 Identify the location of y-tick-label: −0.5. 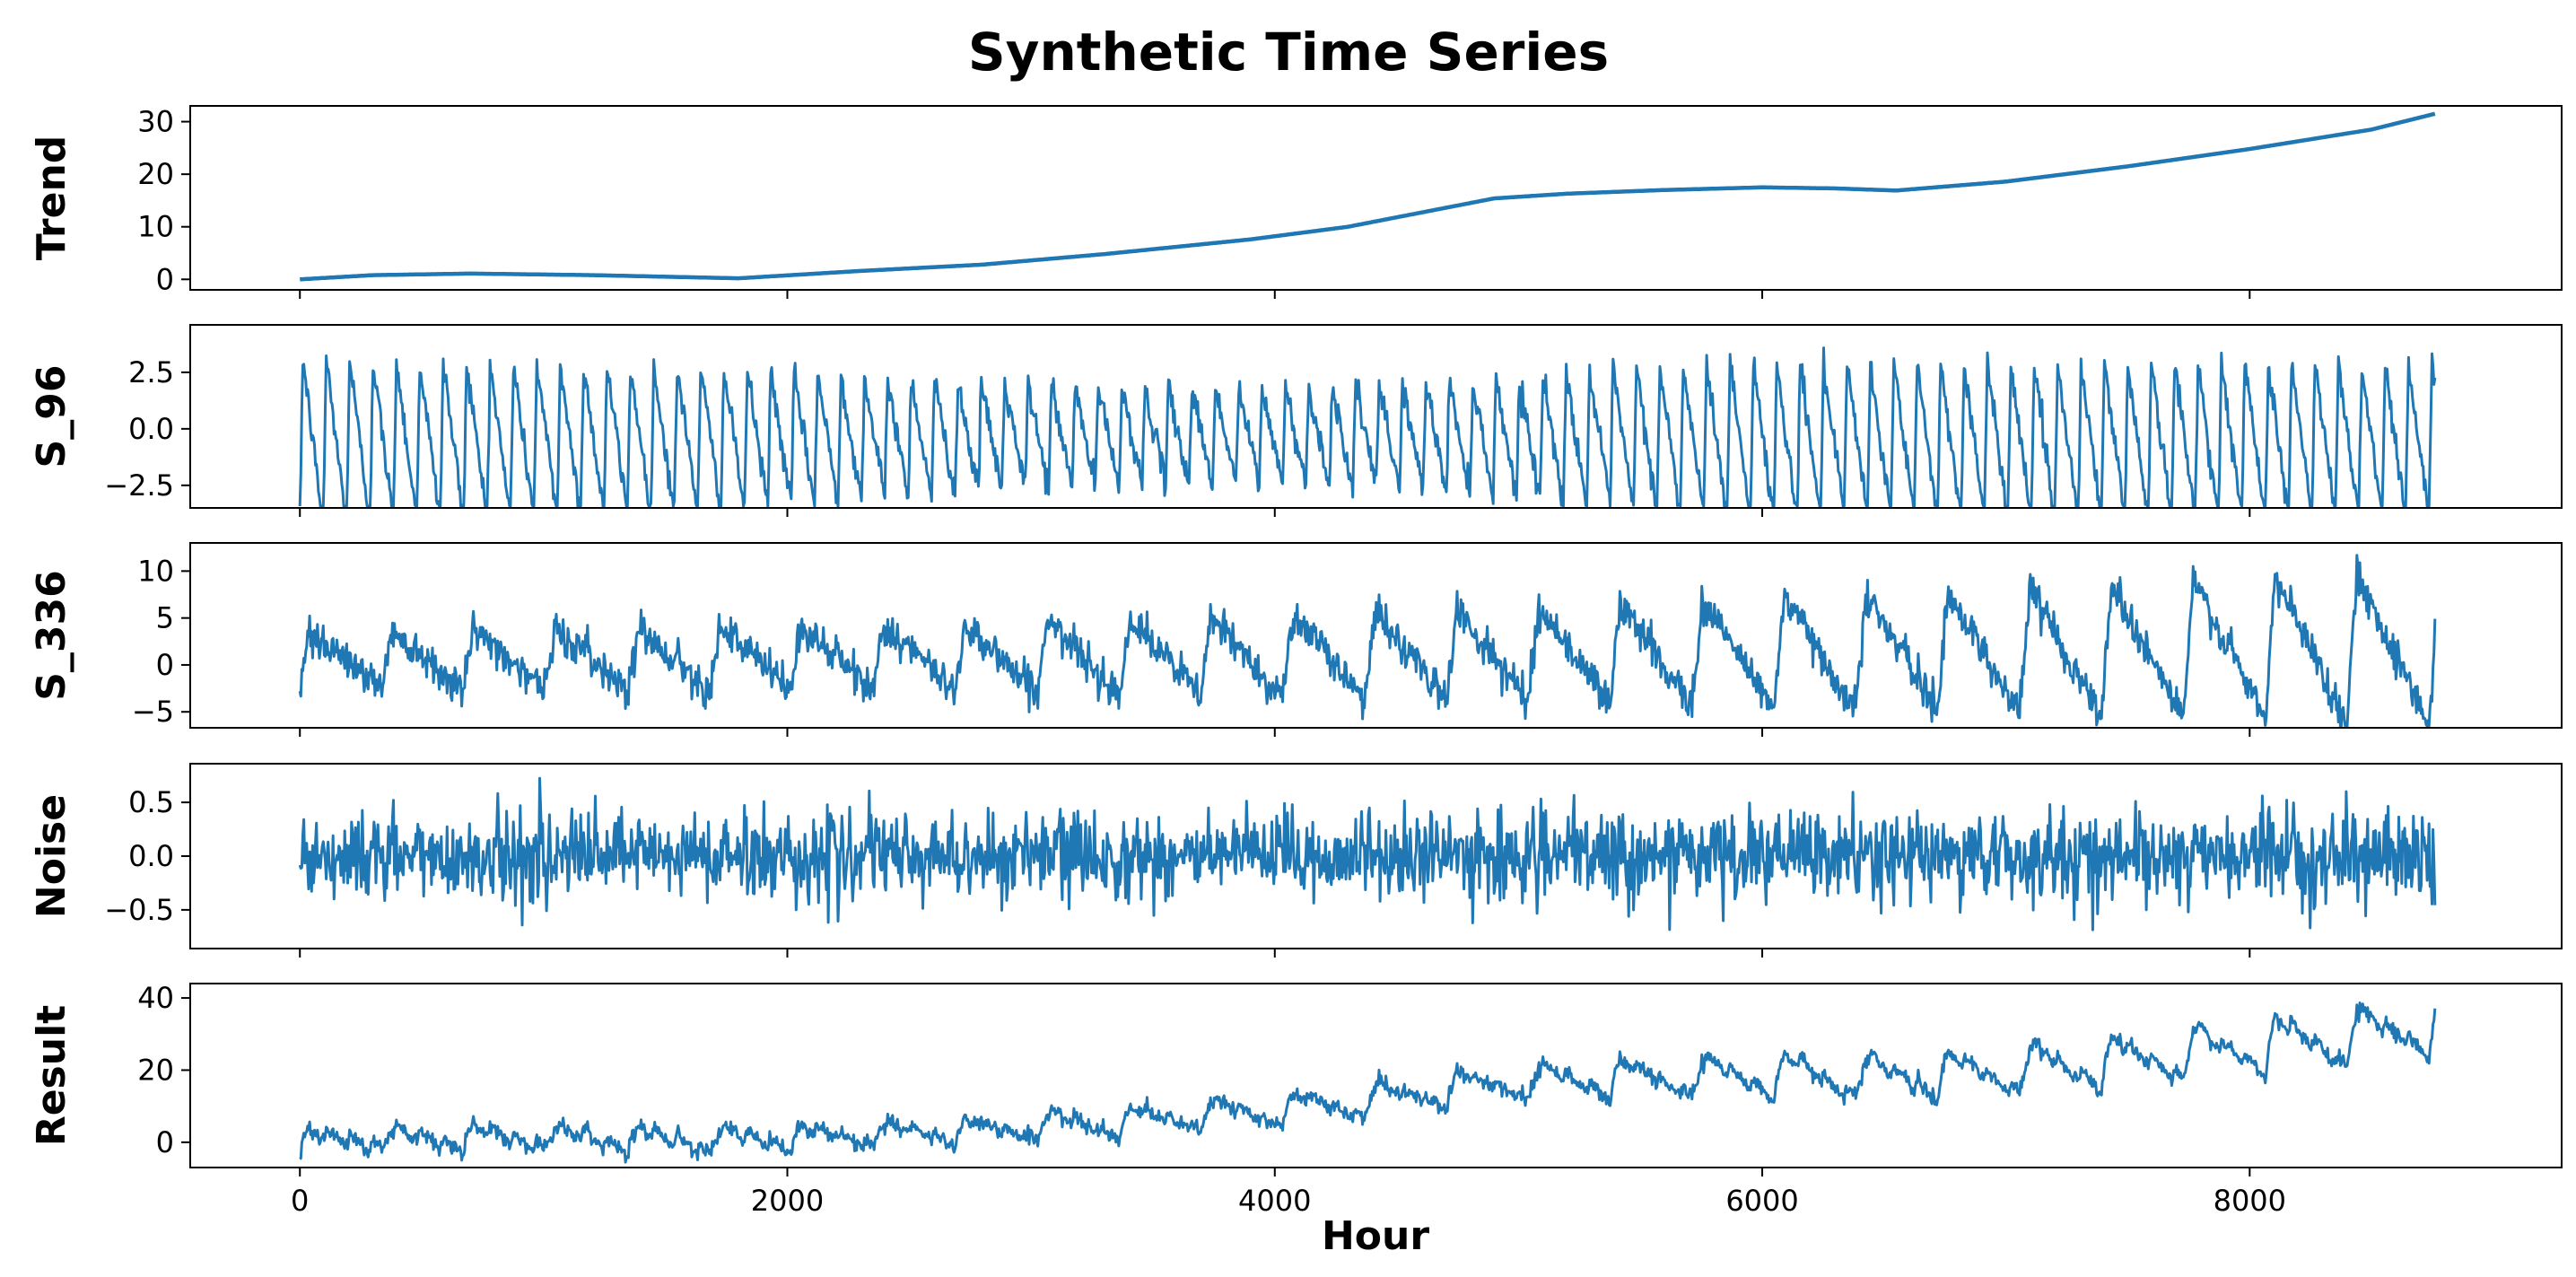
(139, 910).